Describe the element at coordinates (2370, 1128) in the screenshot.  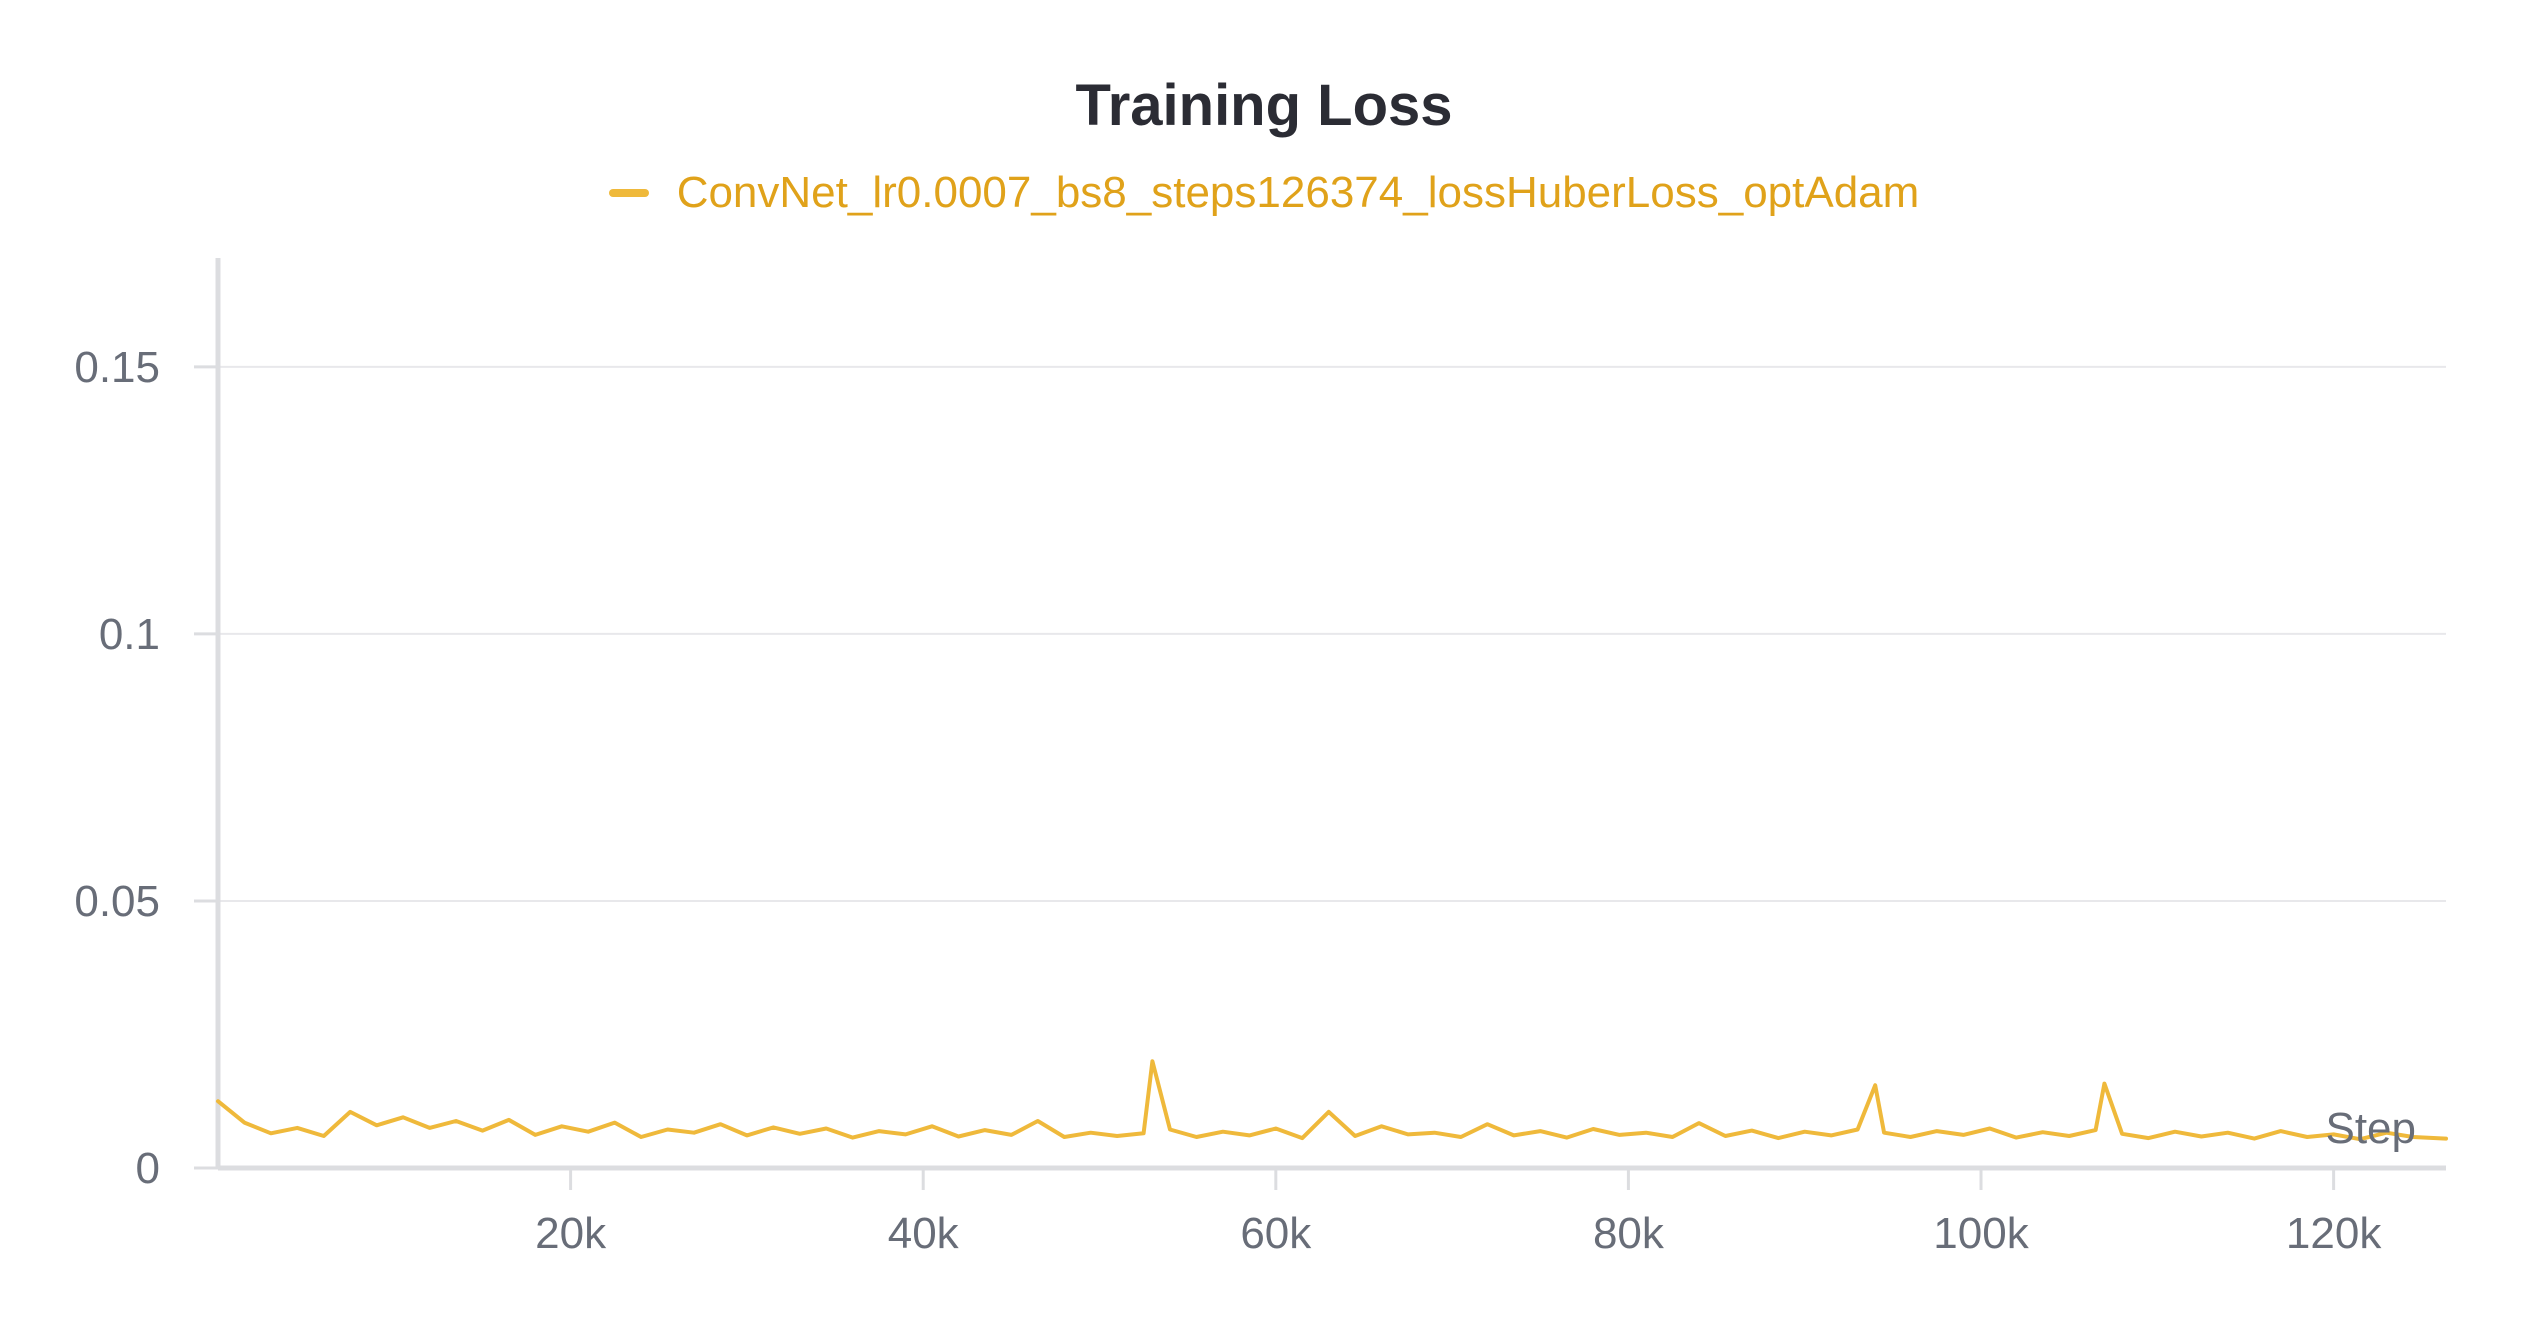
I see `x-axis-label: Step` at that location.